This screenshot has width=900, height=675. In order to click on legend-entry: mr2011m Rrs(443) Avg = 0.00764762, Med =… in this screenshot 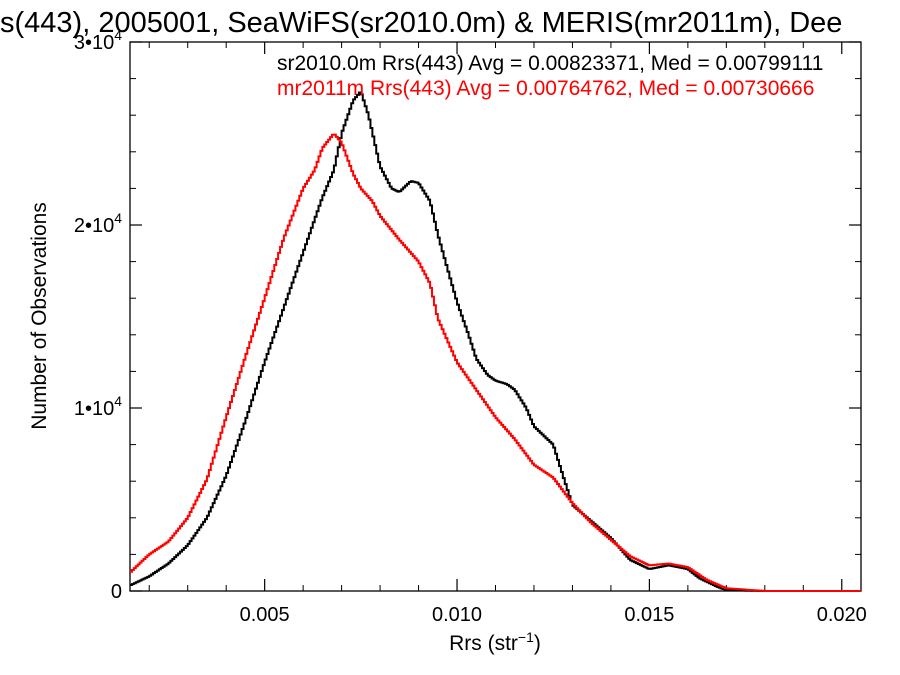, I will do `click(545, 88)`.